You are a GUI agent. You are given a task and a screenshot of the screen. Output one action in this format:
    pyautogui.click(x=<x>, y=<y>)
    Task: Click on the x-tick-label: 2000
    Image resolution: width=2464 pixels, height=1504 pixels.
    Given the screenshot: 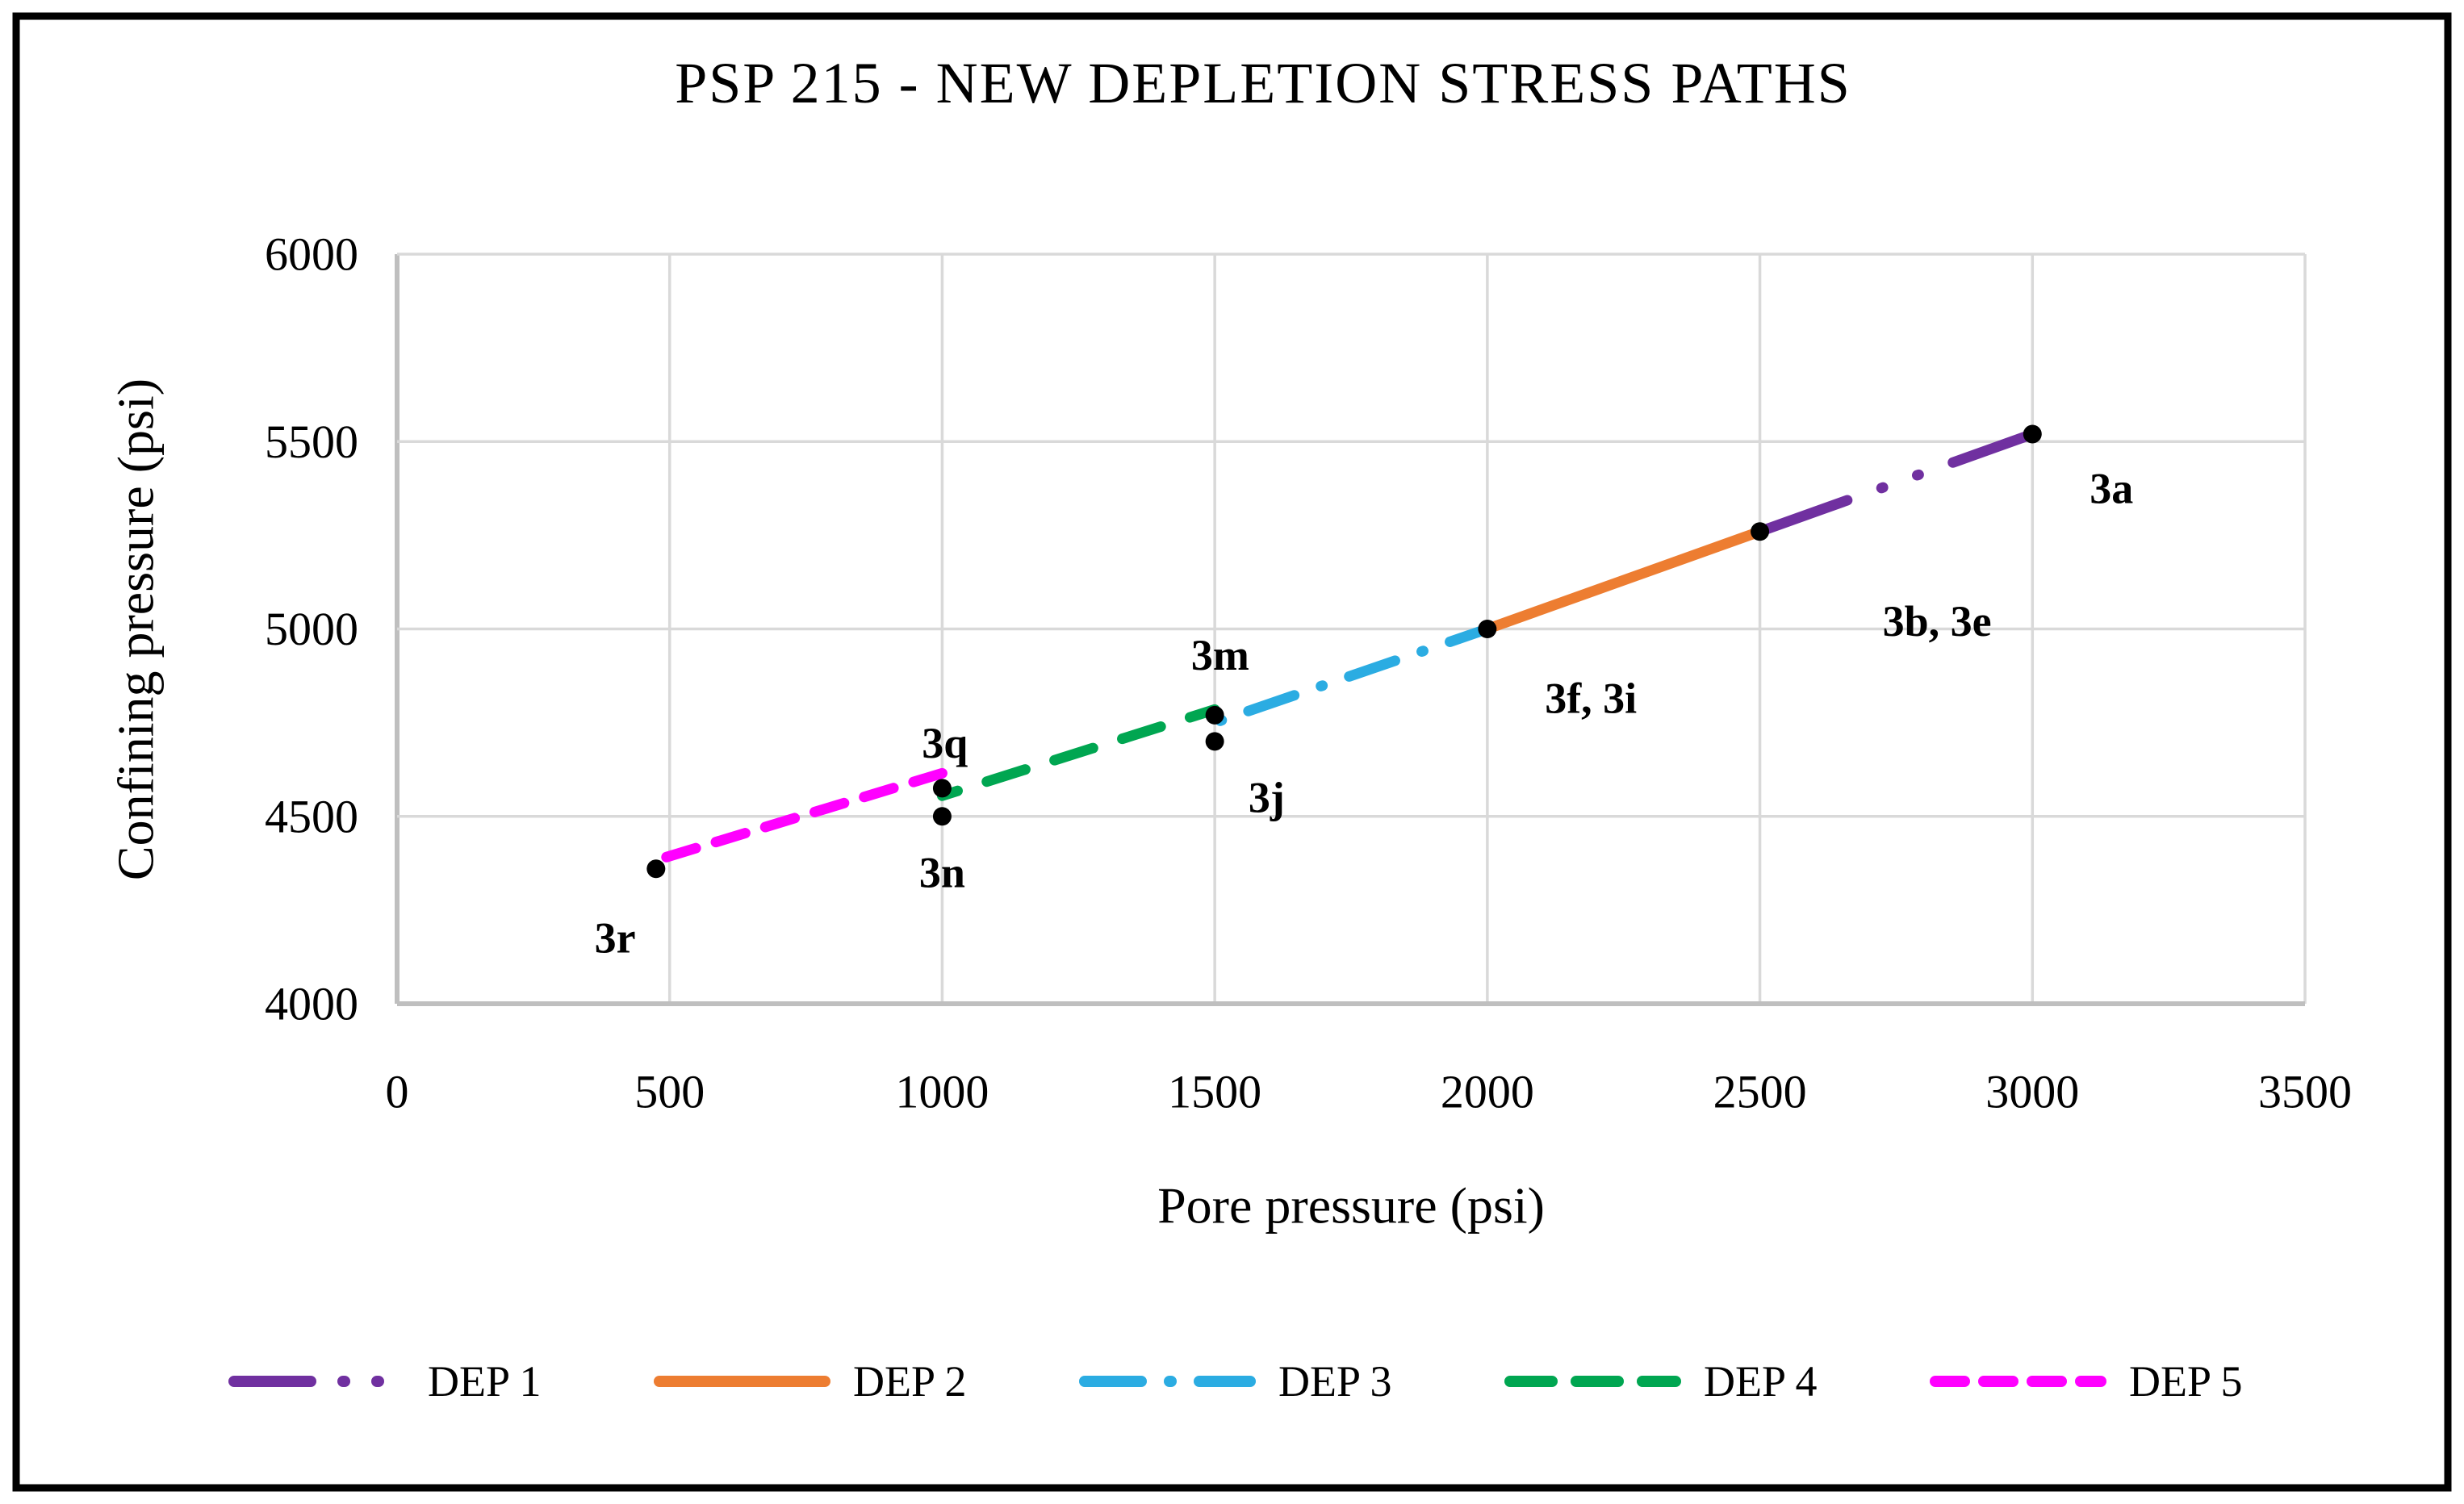 What is the action you would take?
    pyautogui.click(x=1487, y=1092)
    